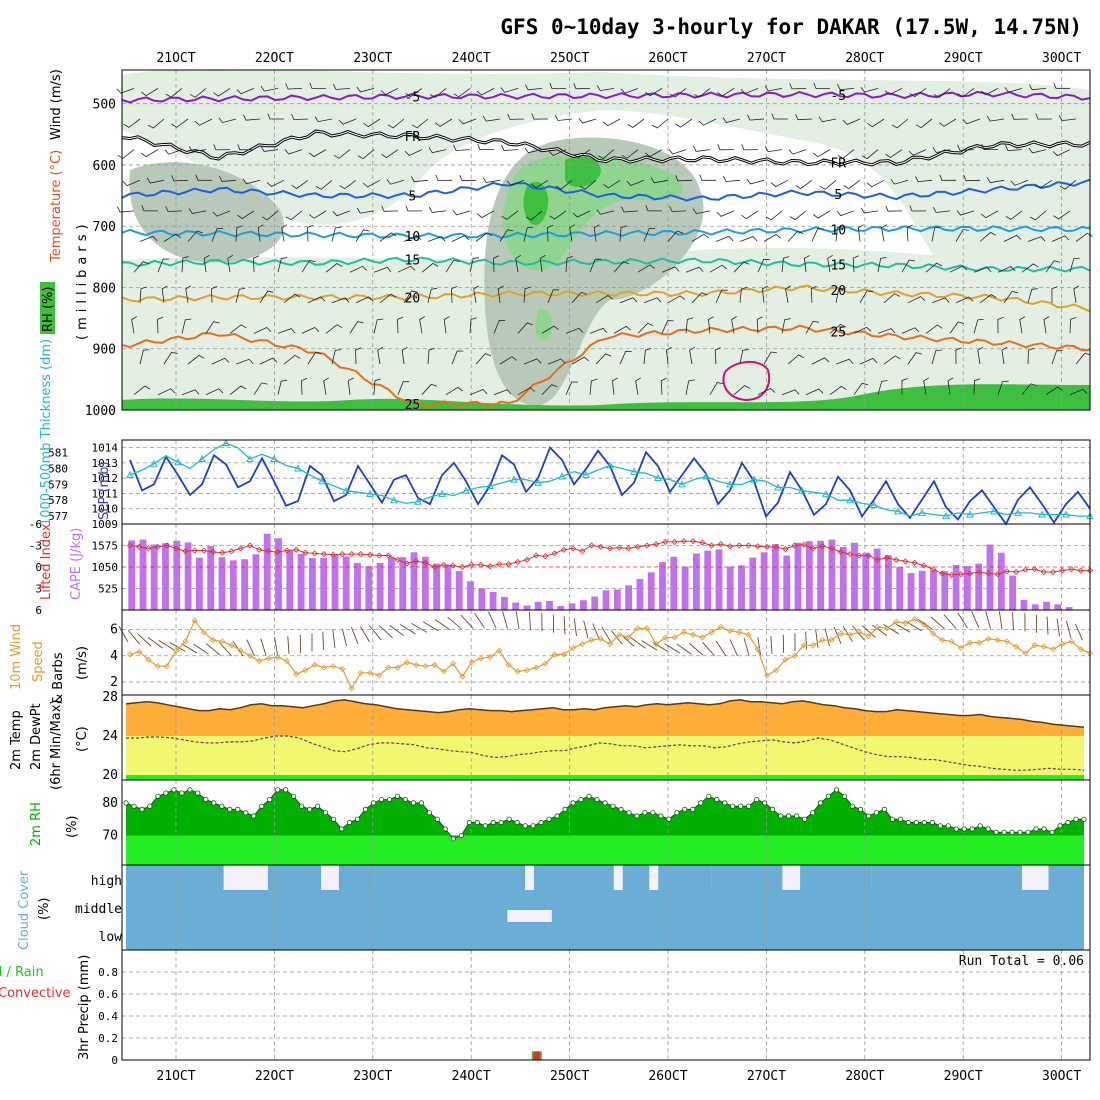  I want to click on precip-tick: 0.4, so click(108, 1016).